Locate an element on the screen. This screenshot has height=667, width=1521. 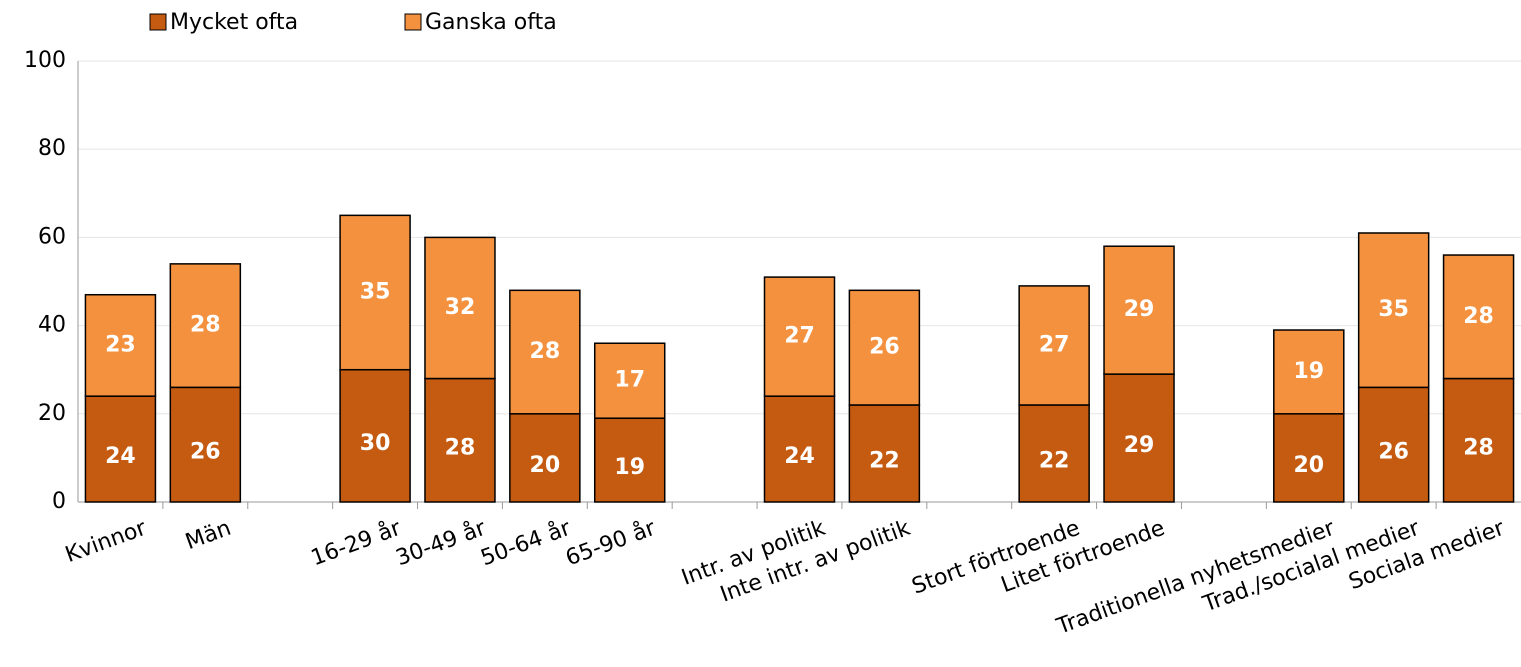
x-tick-label: Män is located at coordinates (208, 535).